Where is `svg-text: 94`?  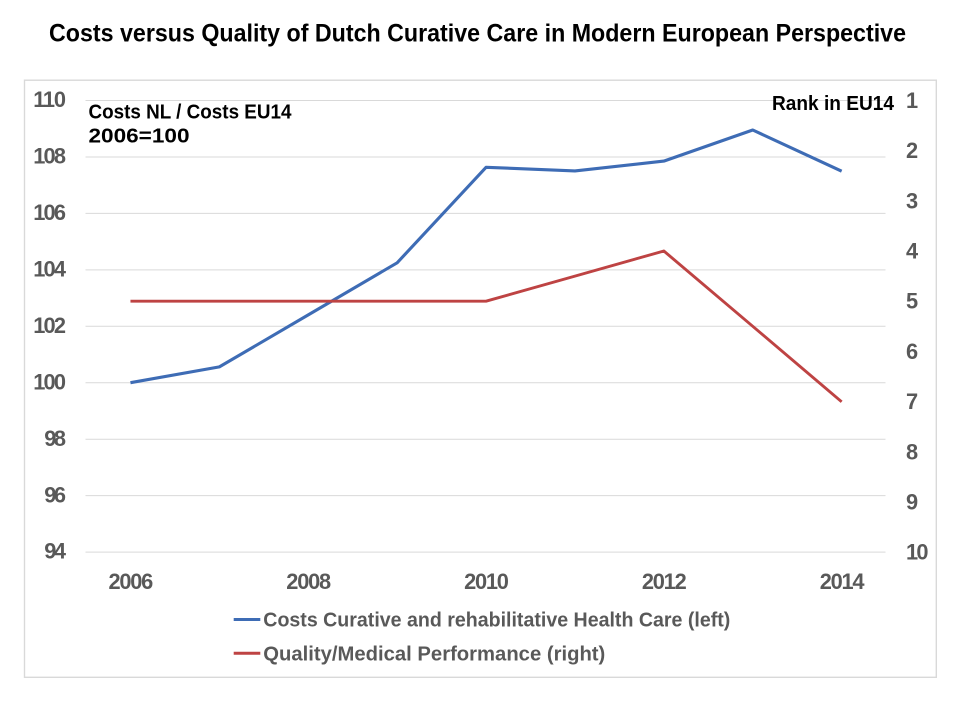 svg-text: 94 is located at coordinates (55, 551).